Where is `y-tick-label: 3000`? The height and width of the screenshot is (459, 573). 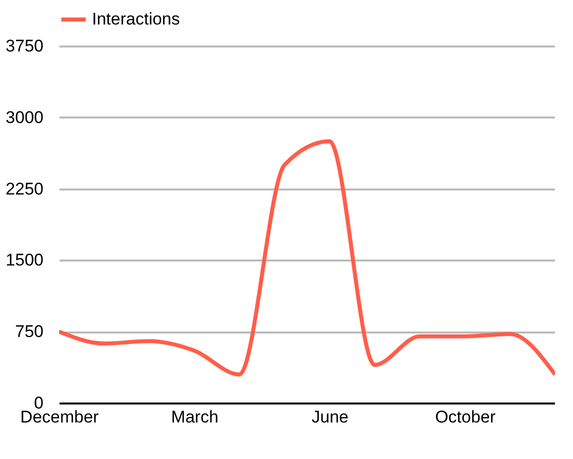
y-tick-label: 3000 is located at coordinates (25, 117).